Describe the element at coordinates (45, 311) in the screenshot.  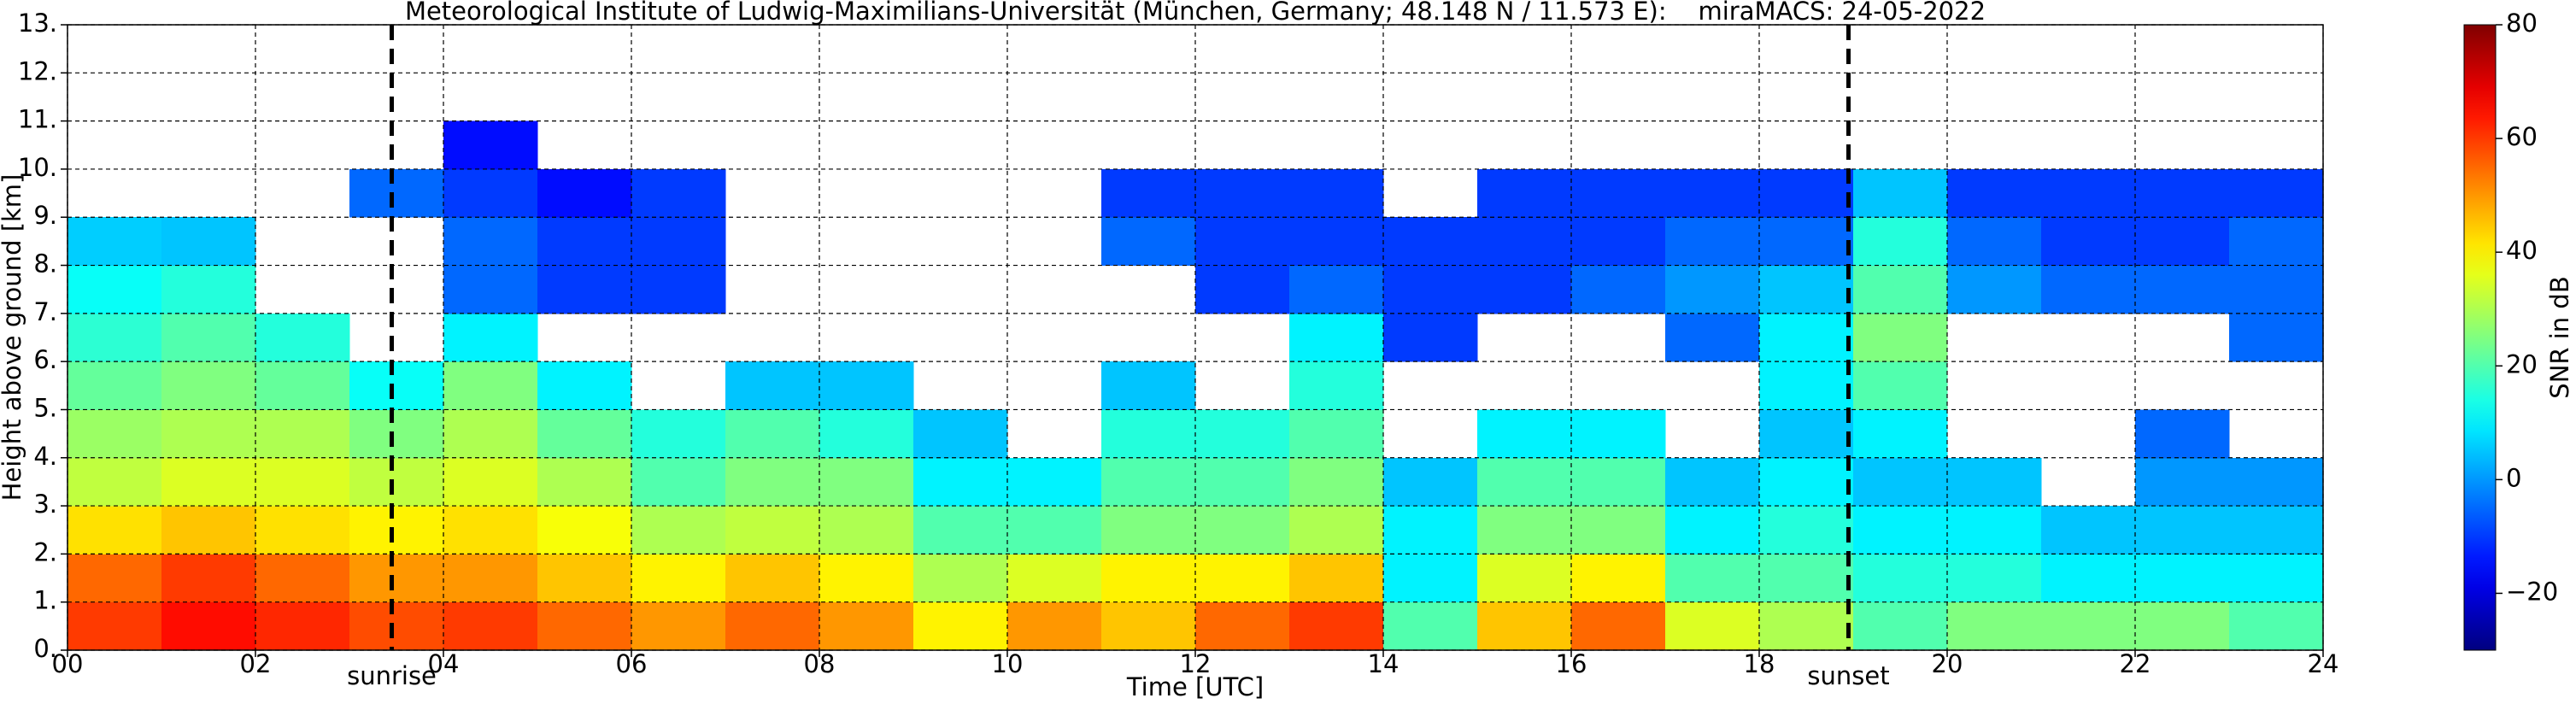
I see `y-tick-label: 7.` at that location.